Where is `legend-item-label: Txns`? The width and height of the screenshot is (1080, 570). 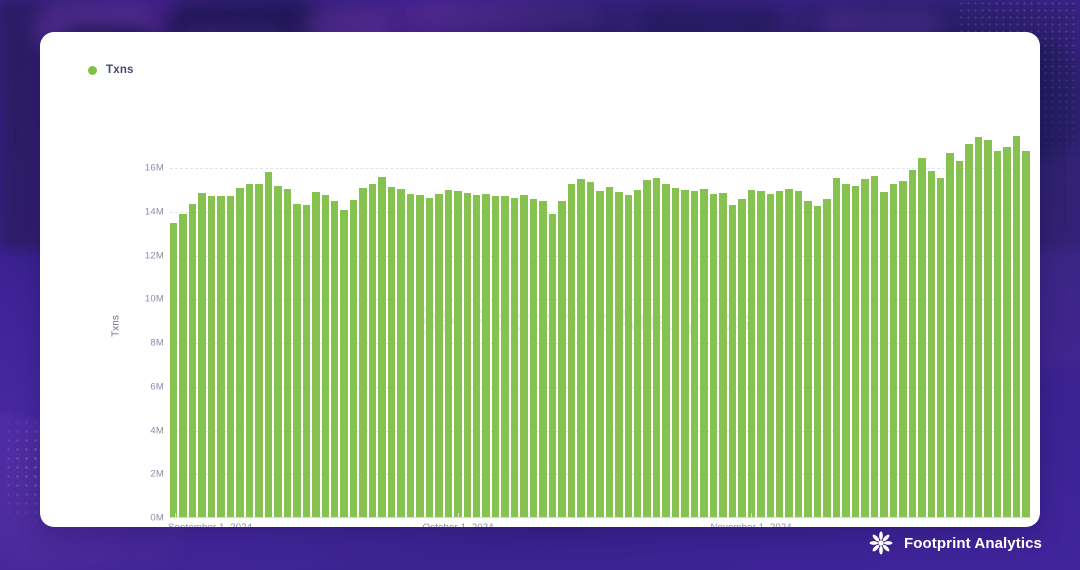
legend-item-label: Txns is located at coordinates (120, 70).